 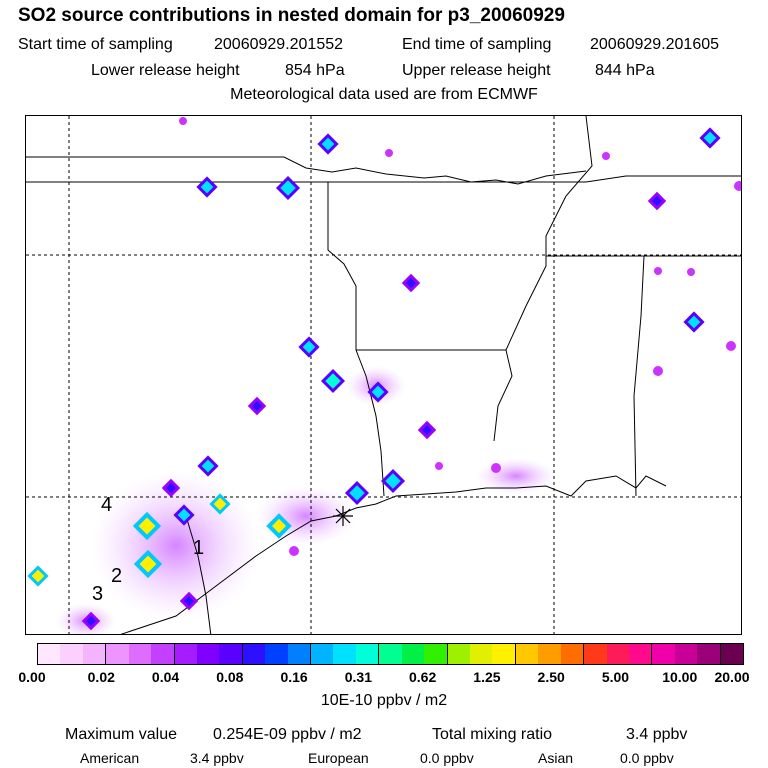 What do you see at coordinates (32, 677) in the screenshot?
I see `colorbar-tick-label: 0.00` at bounding box center [32, 677].